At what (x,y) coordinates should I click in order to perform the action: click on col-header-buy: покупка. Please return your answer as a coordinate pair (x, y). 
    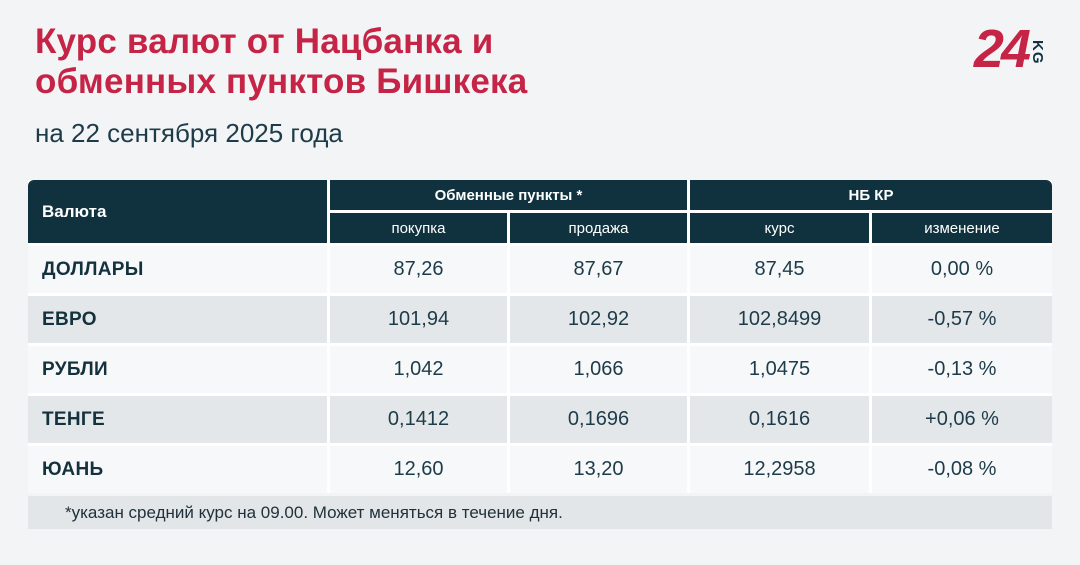
    Looking at the image, I should click on (418, 228).